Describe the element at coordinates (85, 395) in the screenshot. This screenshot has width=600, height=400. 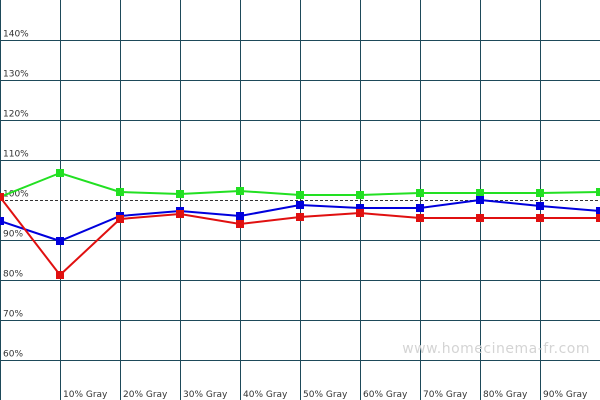
I see `x-tick-label: 10% Gray` at that location.